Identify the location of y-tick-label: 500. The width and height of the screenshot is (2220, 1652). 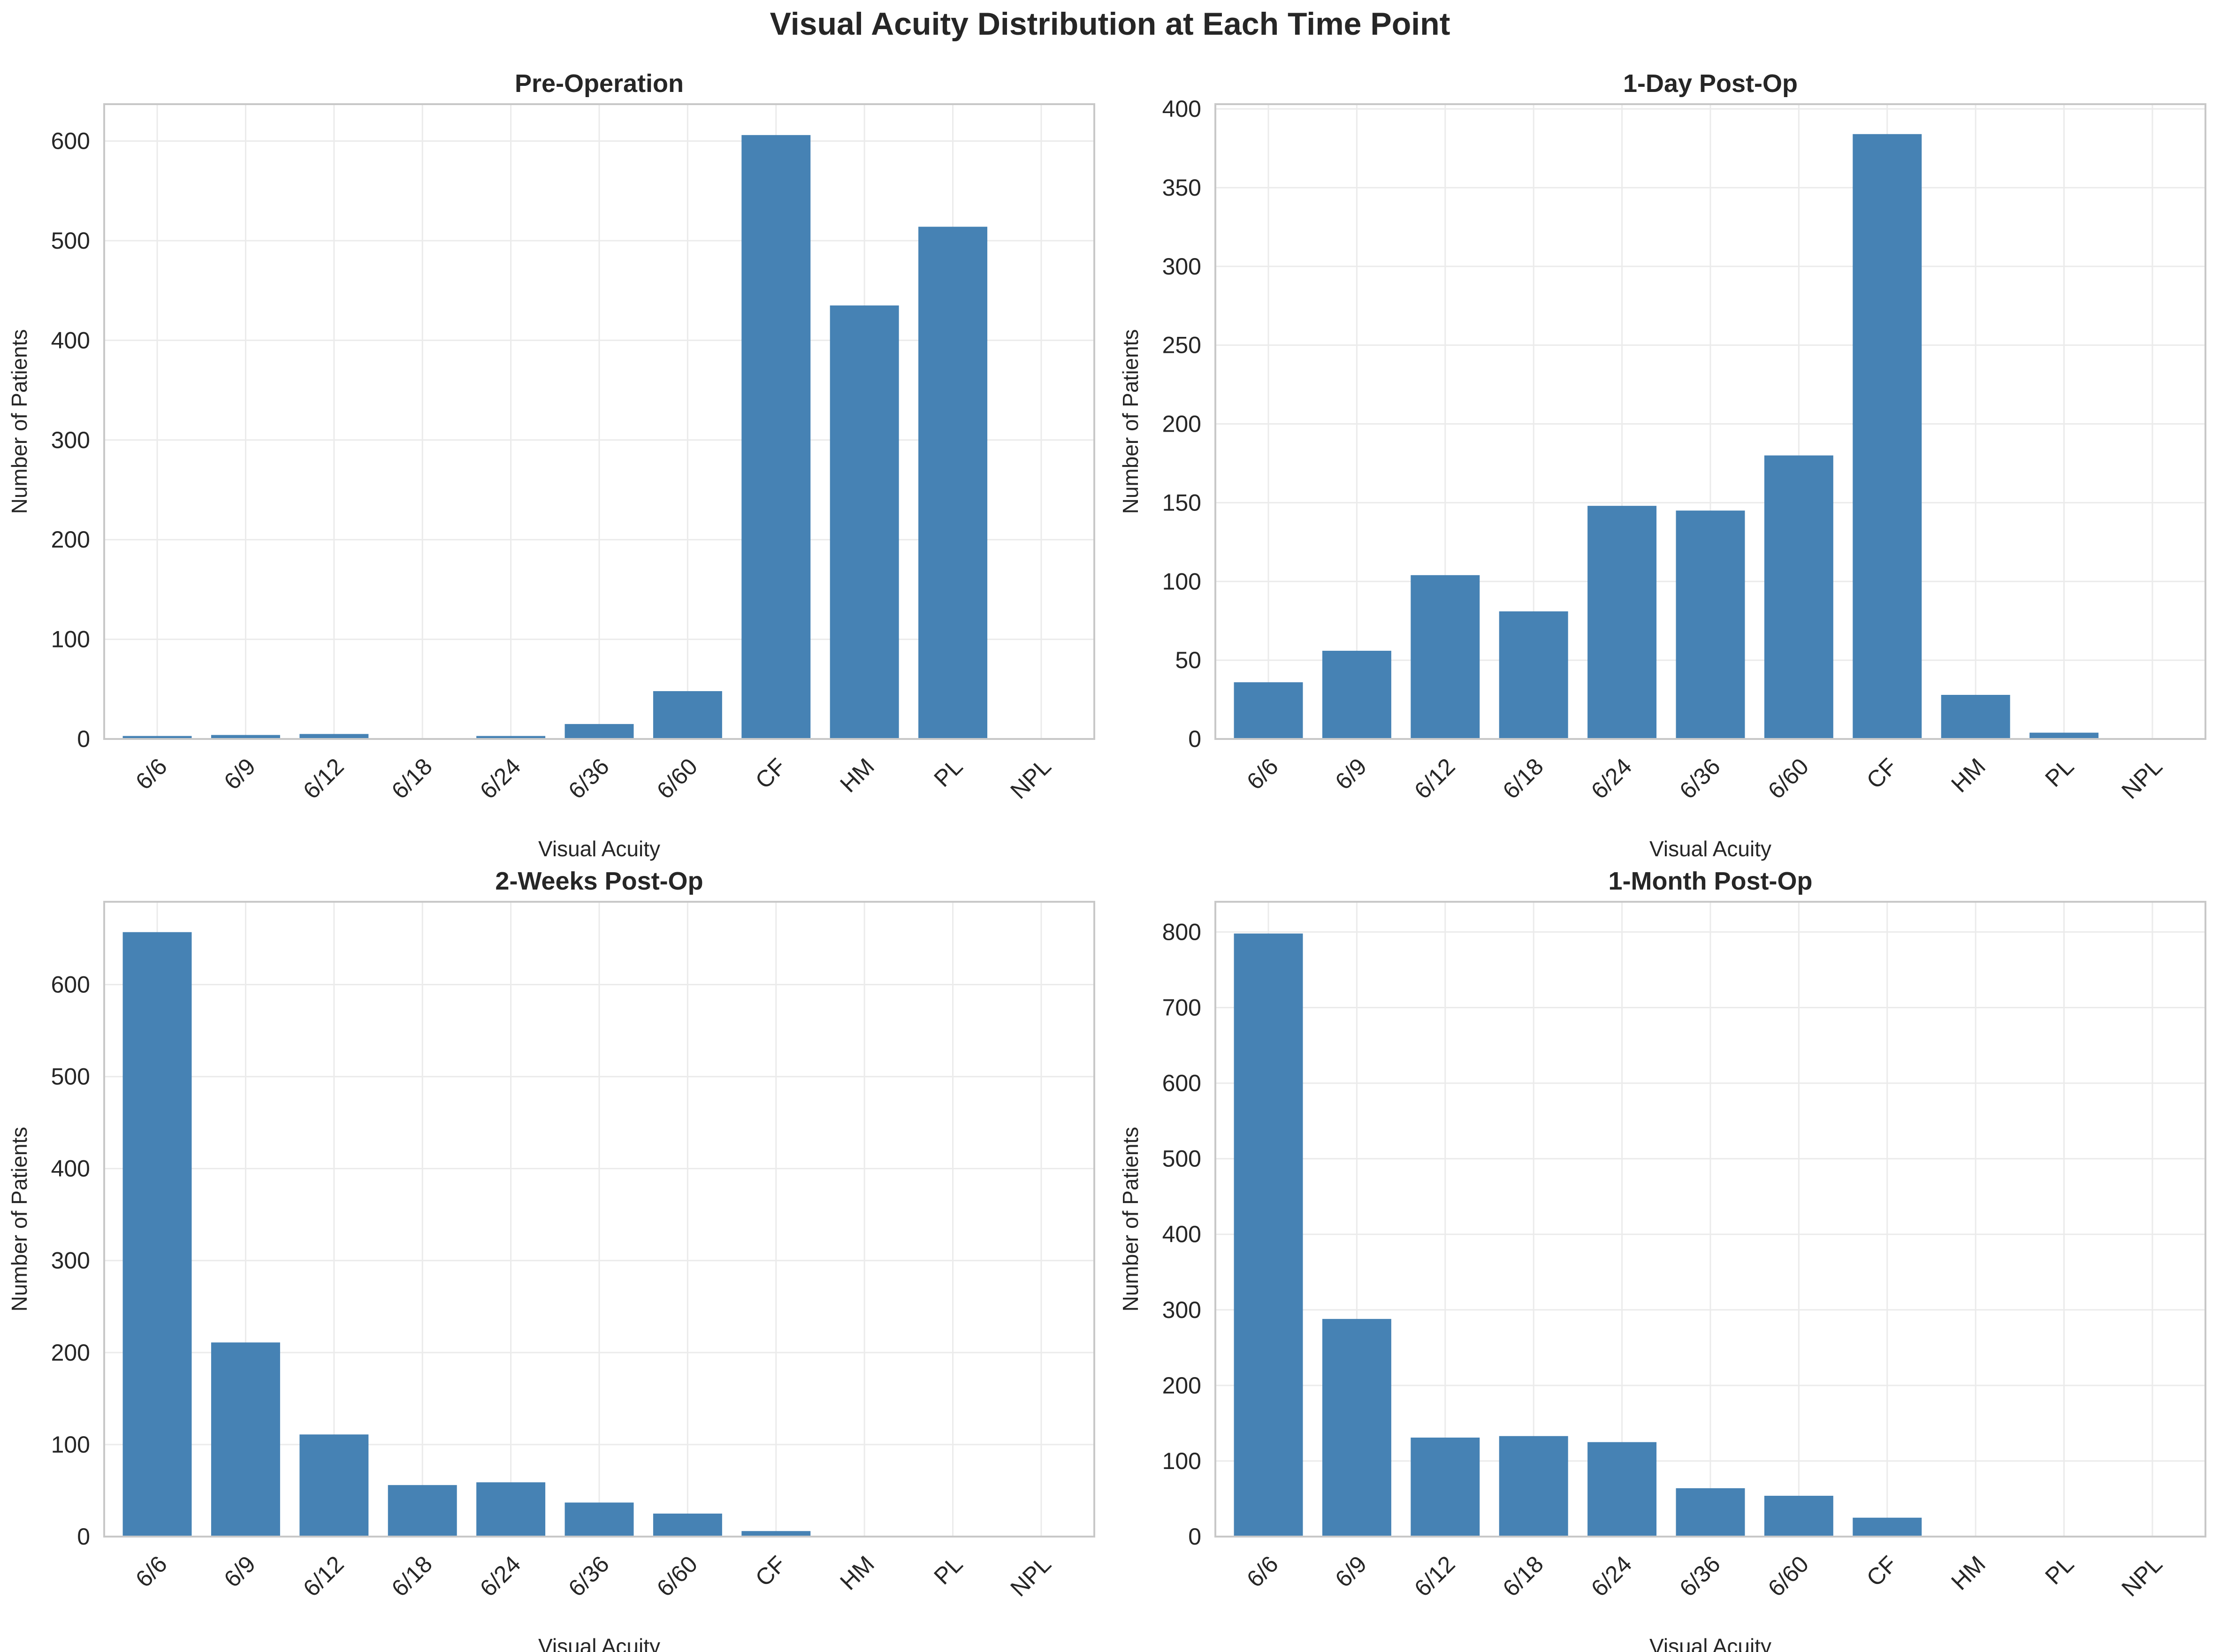
(70, 1077).